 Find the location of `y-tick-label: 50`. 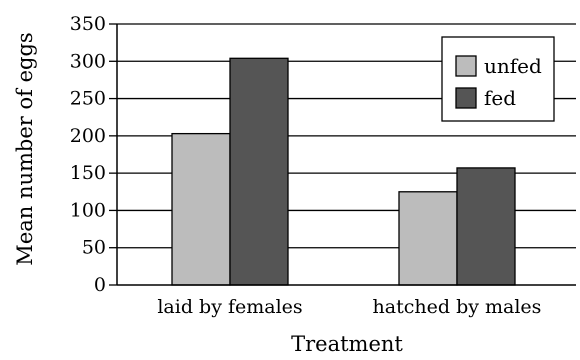

y-tick-label: 50 is located at coordinates (94, 248).